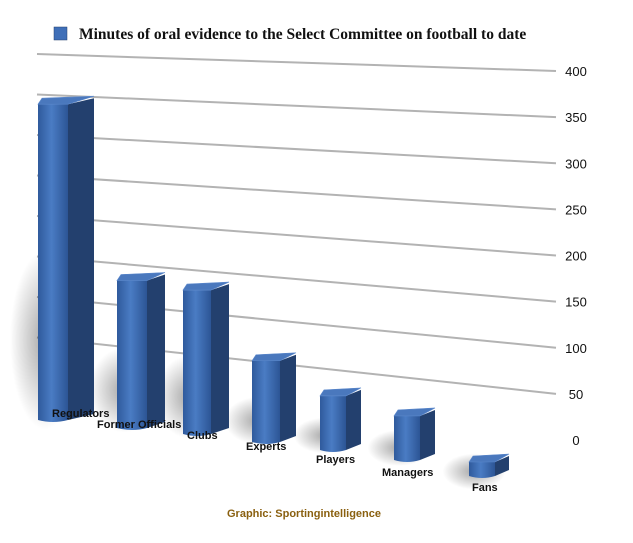 Image resolution: width=633 pixels, height=543 pixels. I want to click on bar-clubs, so click(206, 358).